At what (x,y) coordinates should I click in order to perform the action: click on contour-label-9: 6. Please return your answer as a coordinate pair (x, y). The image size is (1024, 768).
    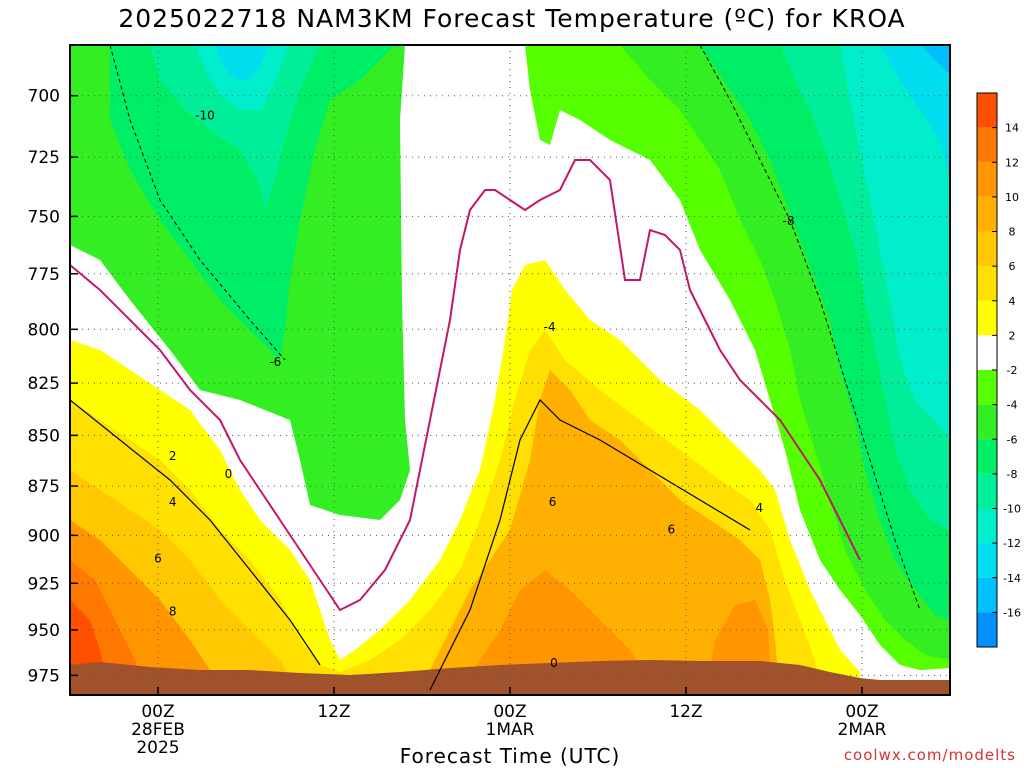
    Looking at the image, I should click on (672, 530).